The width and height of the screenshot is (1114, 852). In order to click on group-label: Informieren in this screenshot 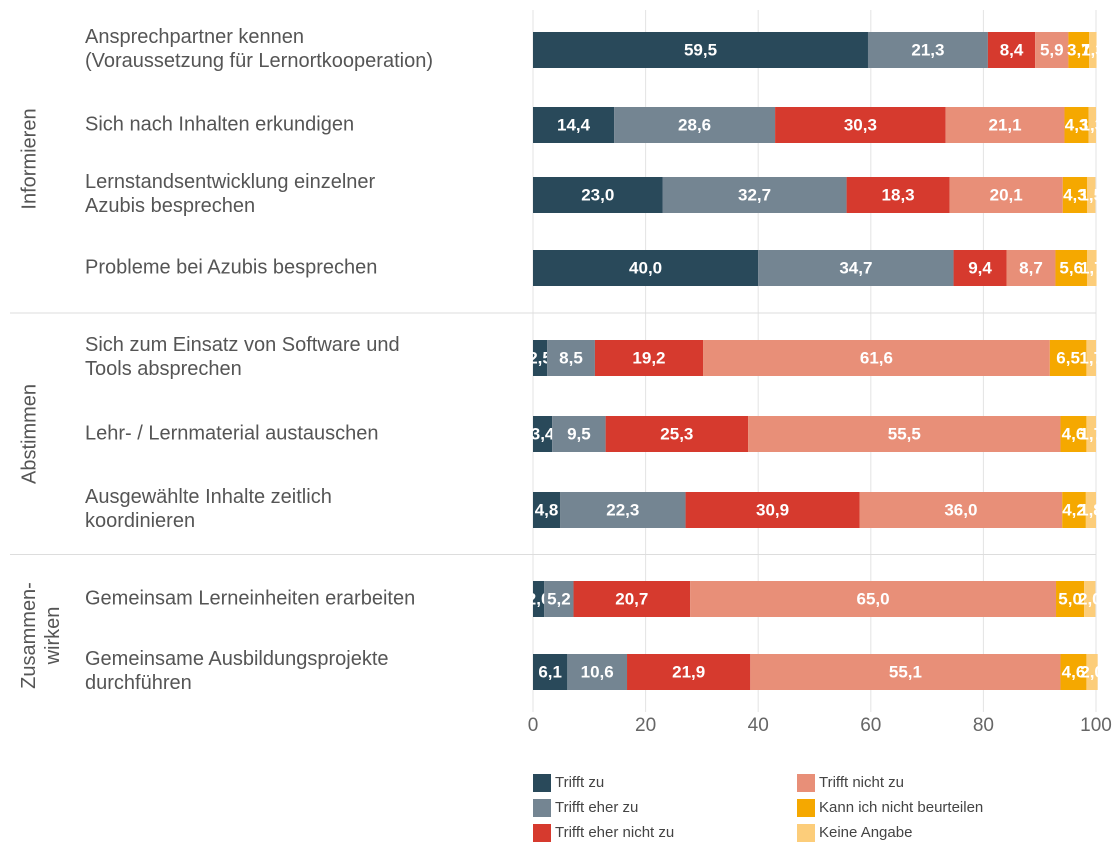, I will do `click(29, 158)`.